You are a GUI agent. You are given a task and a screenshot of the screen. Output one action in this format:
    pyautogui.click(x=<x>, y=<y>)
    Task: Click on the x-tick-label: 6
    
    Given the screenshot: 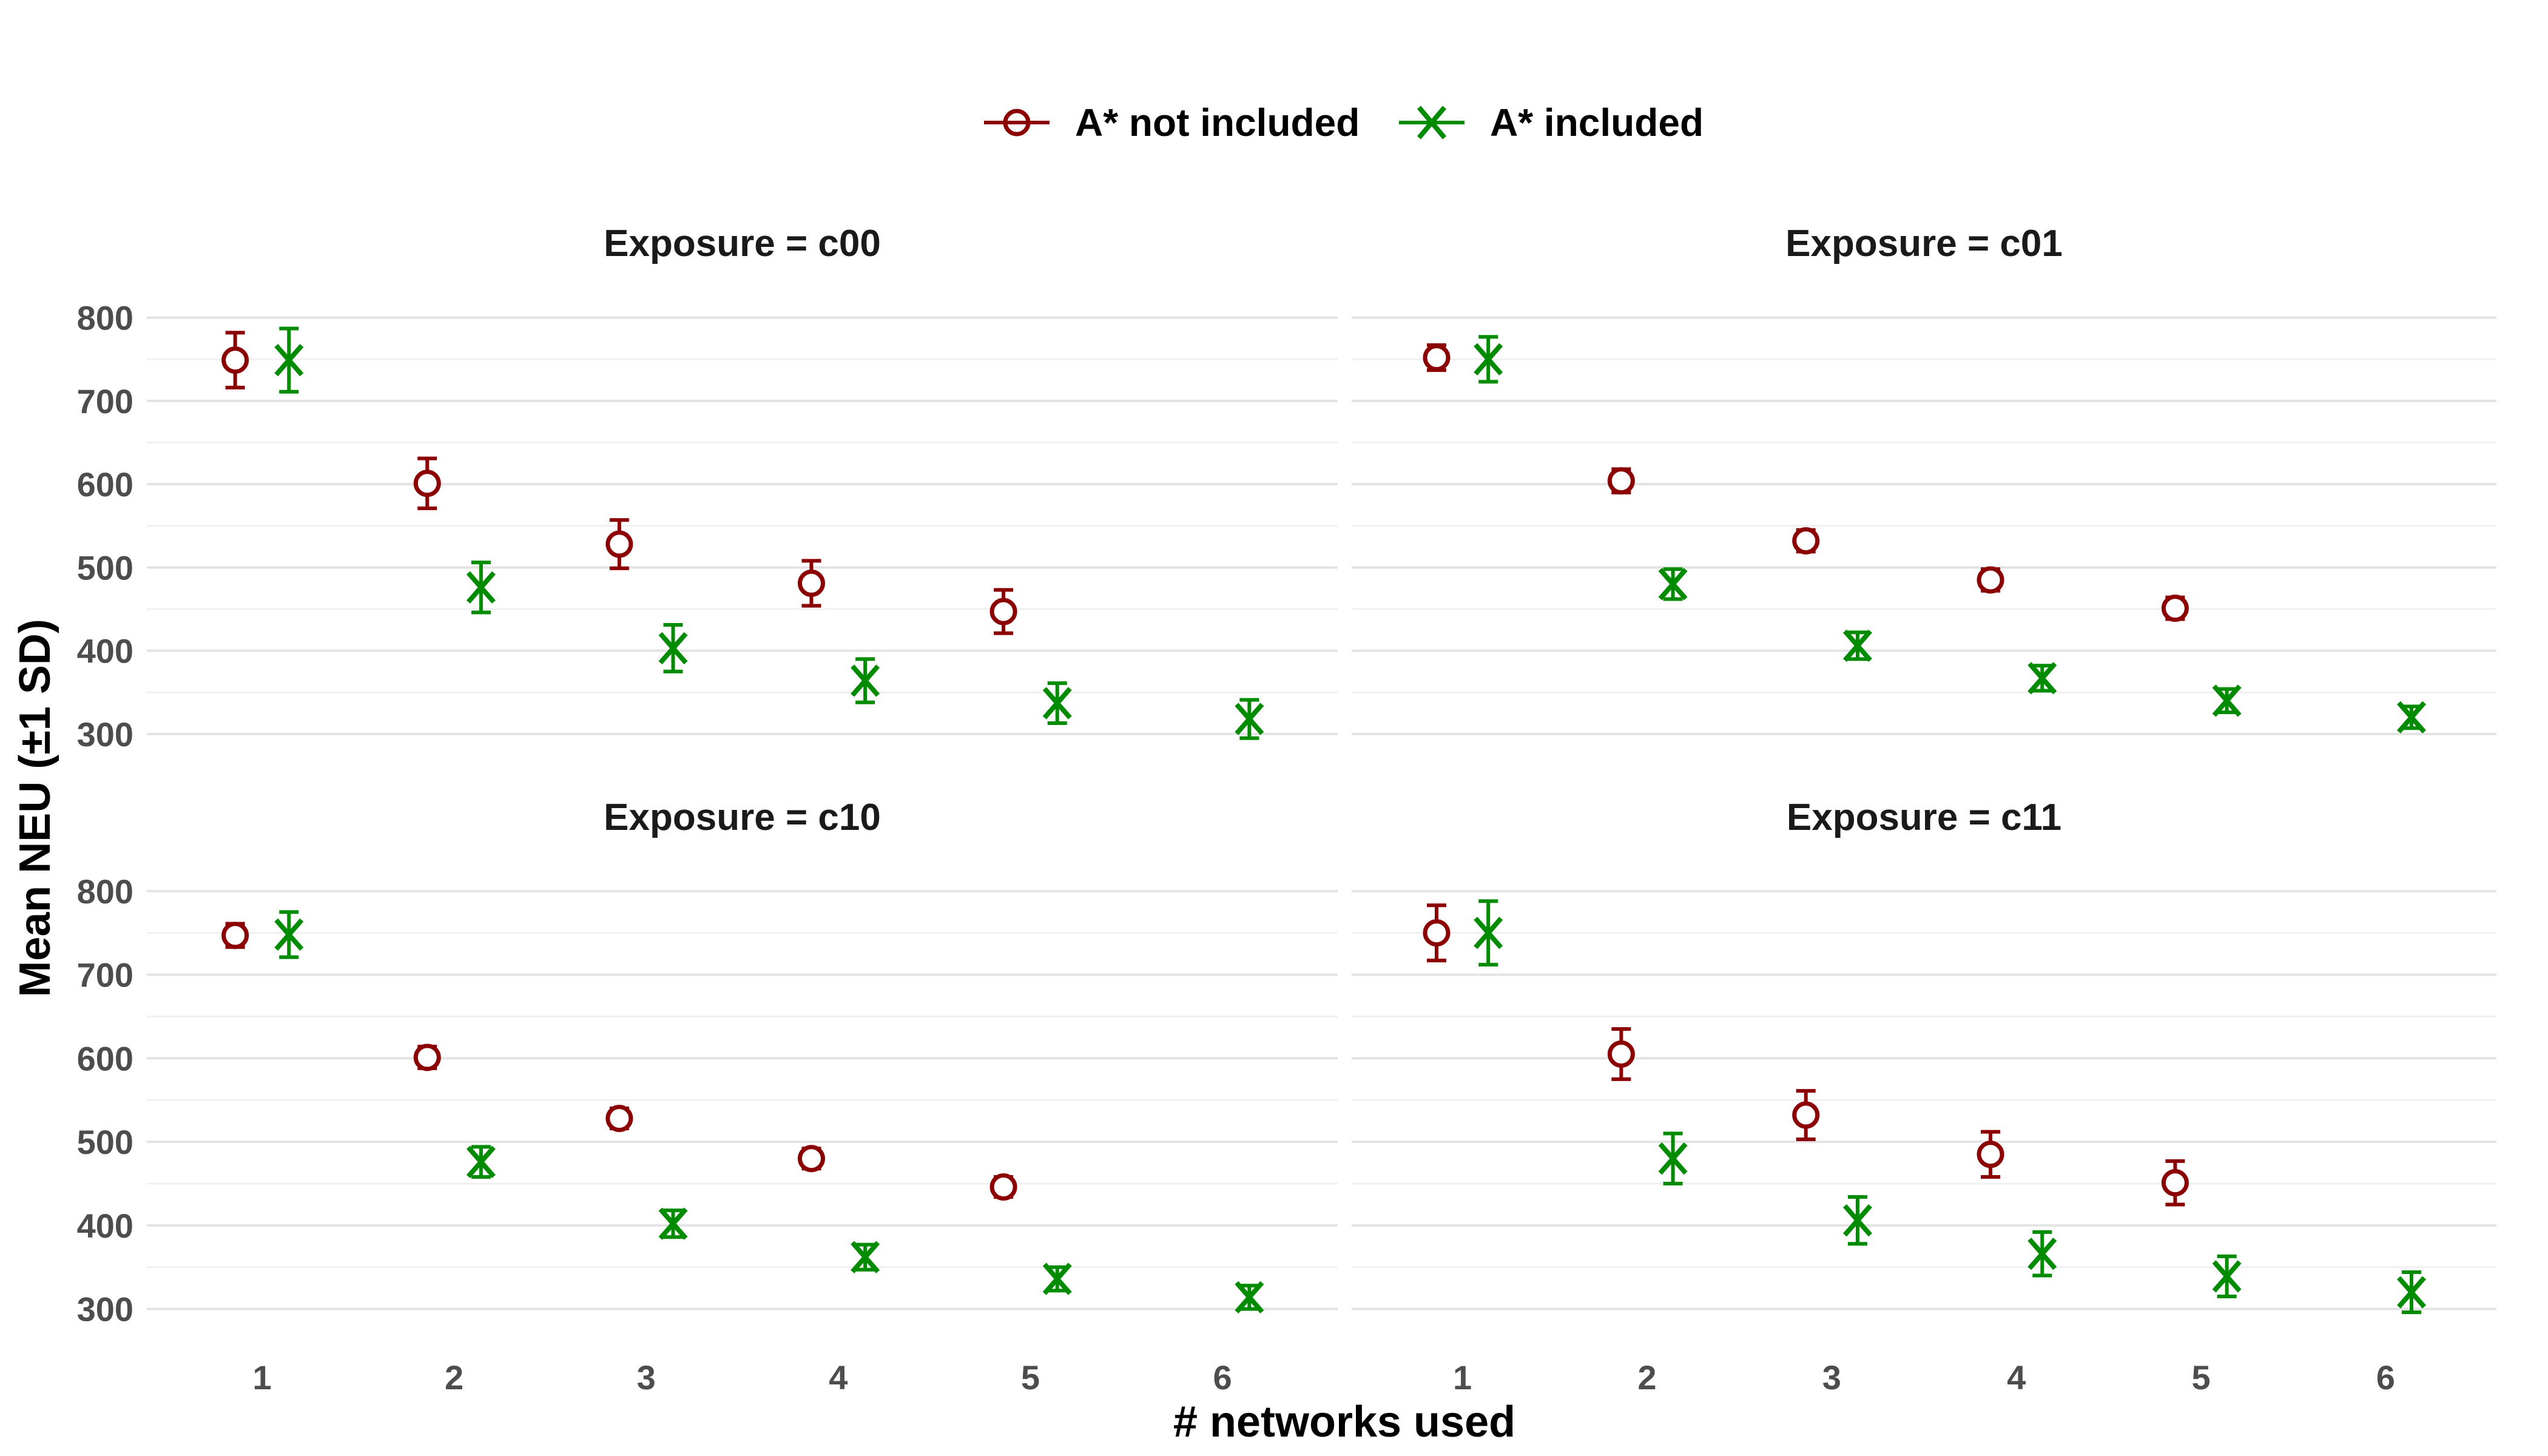 What is the action you would take?
    pyautogui.click(x=1222, y=1377)
    